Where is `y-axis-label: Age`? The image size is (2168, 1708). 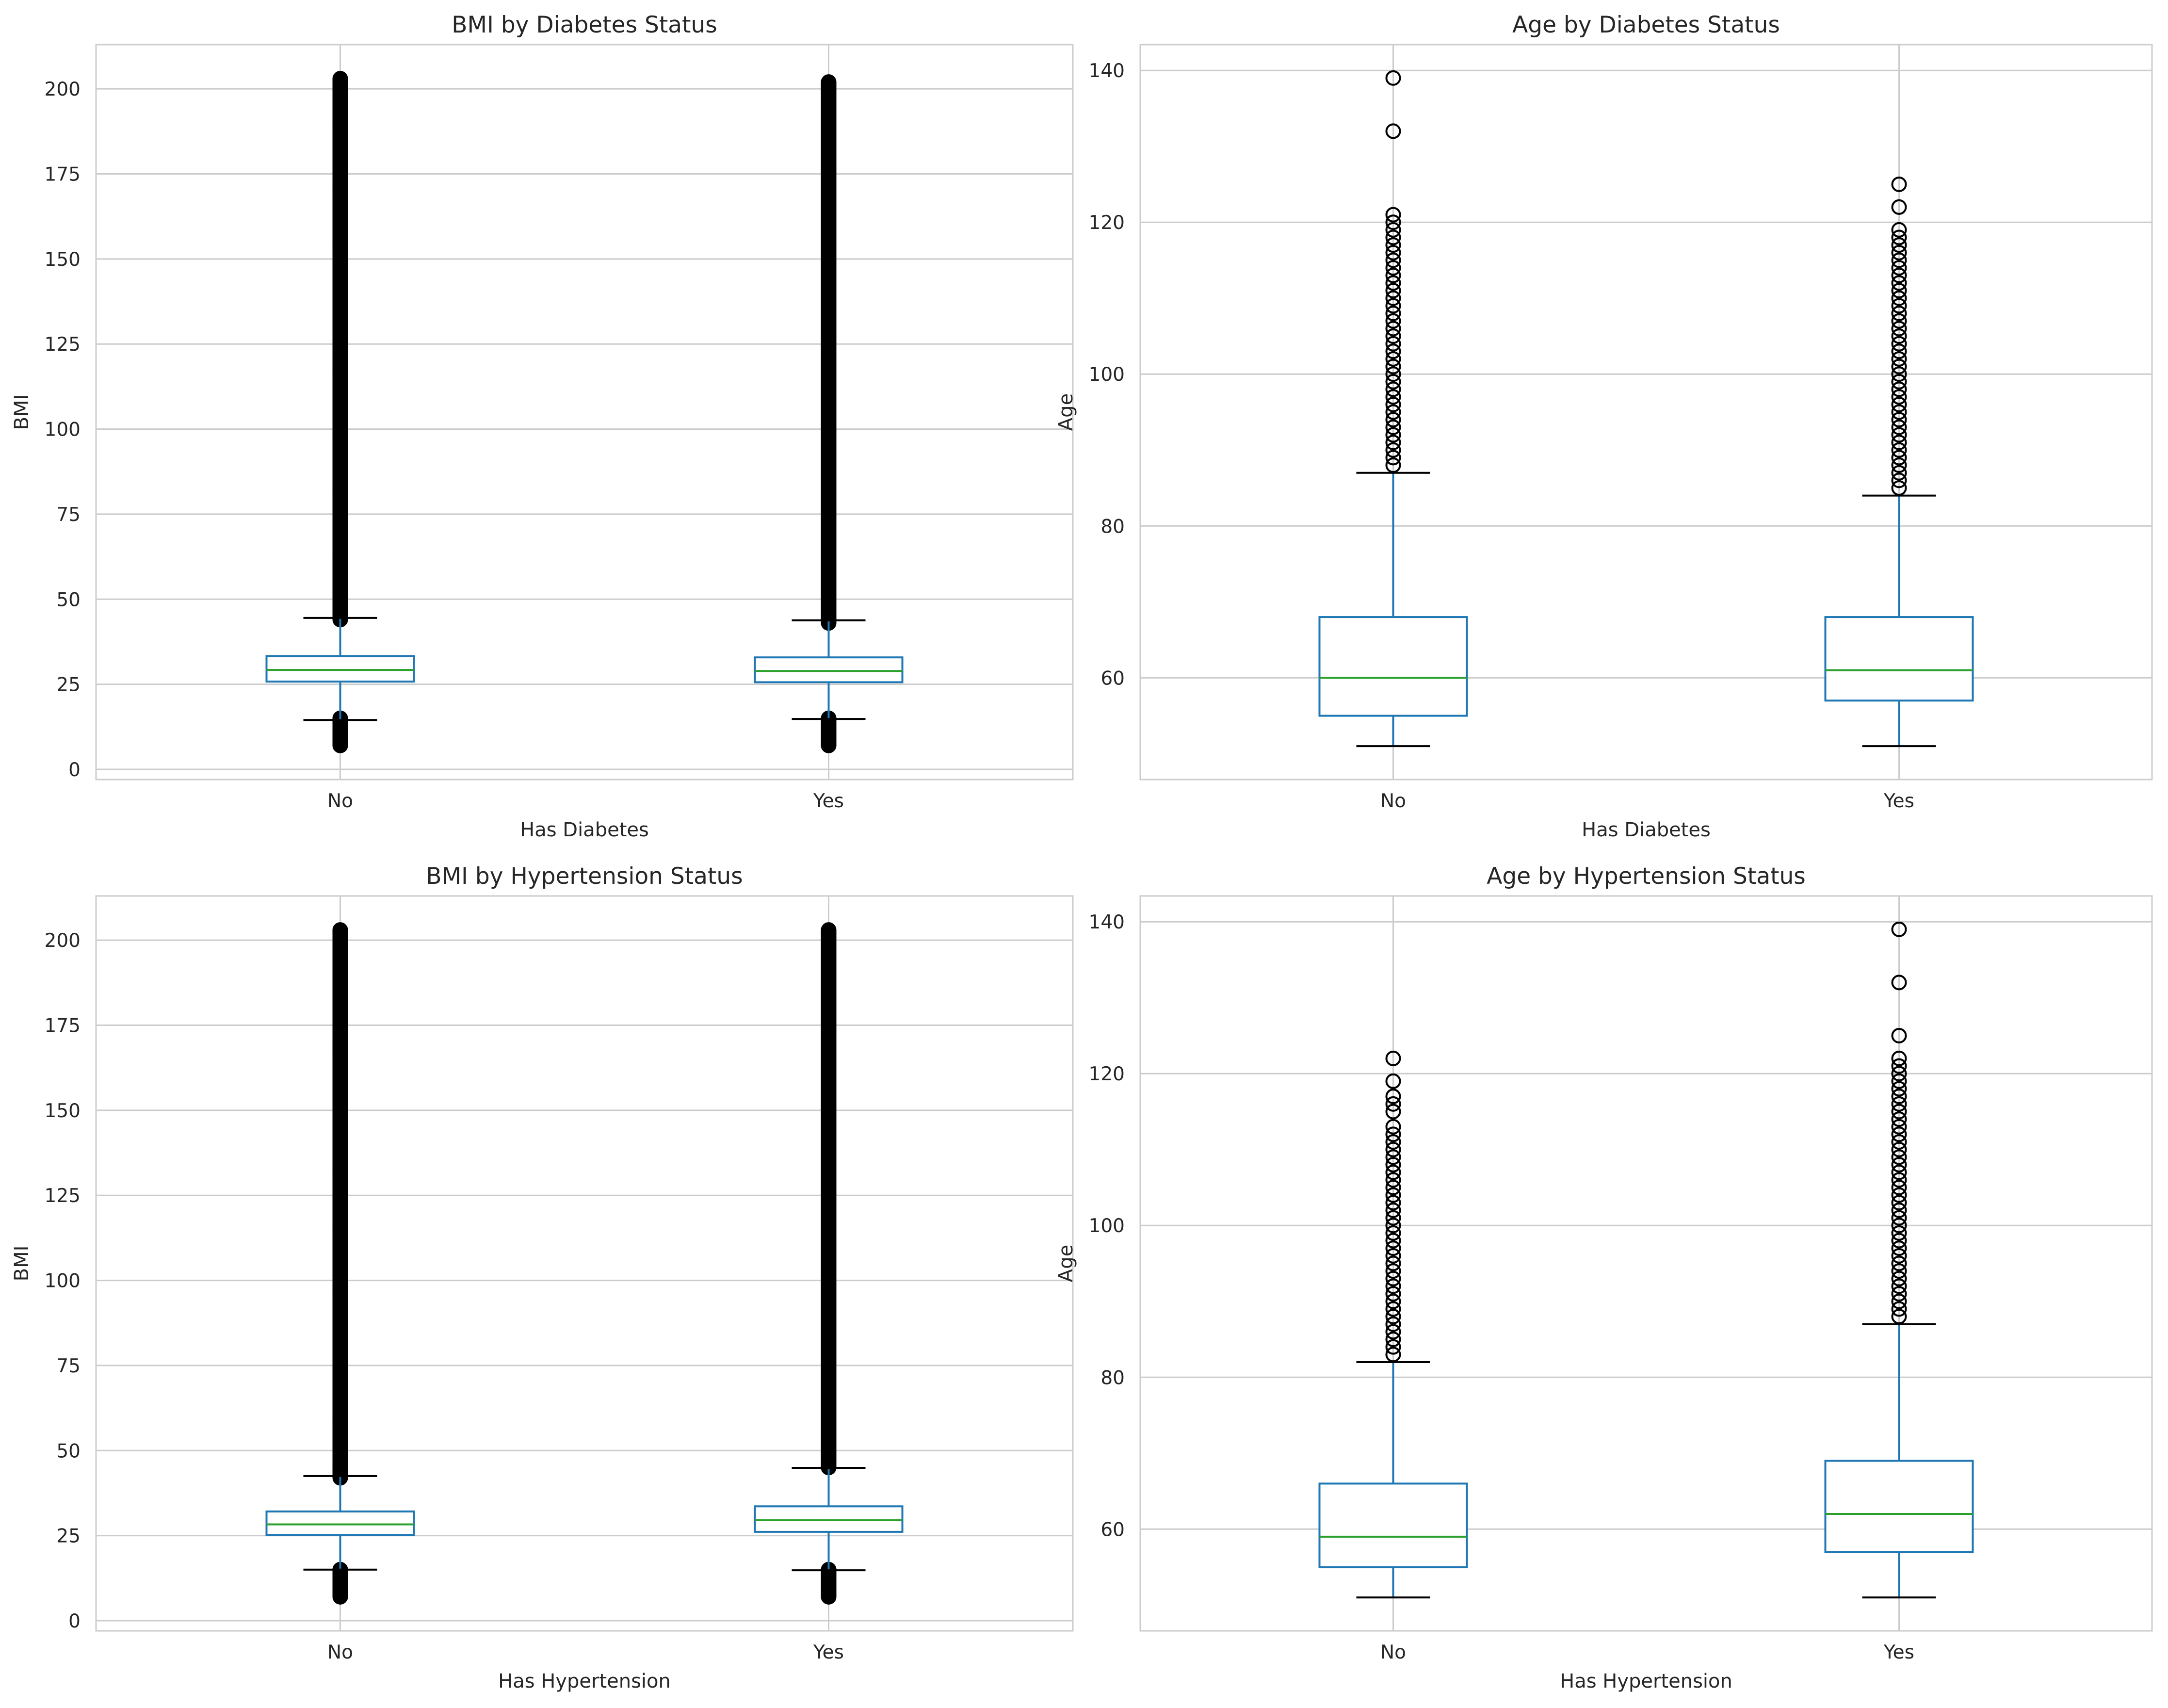 y-axis-label: Age is located at coordinates (1066, 1263).